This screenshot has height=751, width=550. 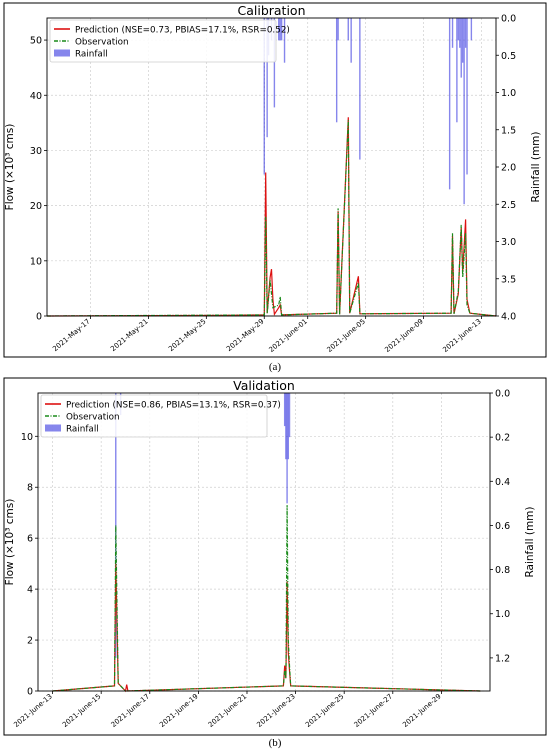 I want to click on y2-tick-label: 0.8, so click(x=502, y=570).